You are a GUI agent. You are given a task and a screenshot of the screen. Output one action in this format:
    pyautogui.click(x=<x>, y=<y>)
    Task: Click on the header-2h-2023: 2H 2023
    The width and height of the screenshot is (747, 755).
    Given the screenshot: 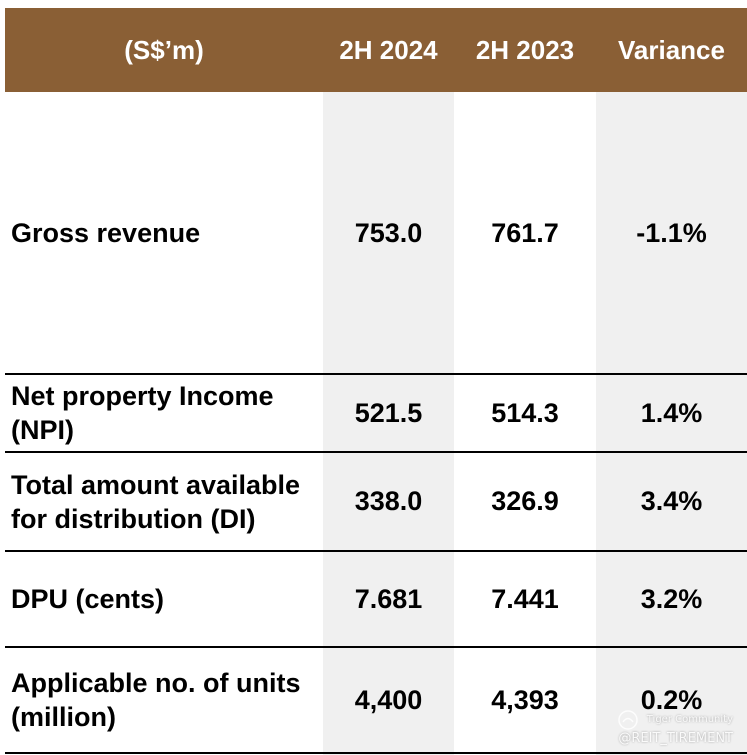 What is the action you would take?
    pyautogui.click(x=525, y=49)
    